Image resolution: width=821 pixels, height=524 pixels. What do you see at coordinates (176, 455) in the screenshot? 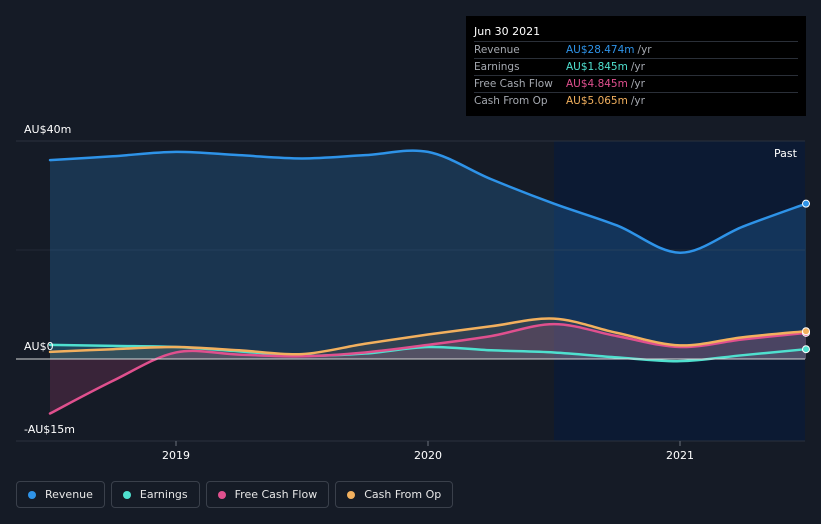
I see `x-tick-label-2019: 2019` at bounding box center [176, 455].